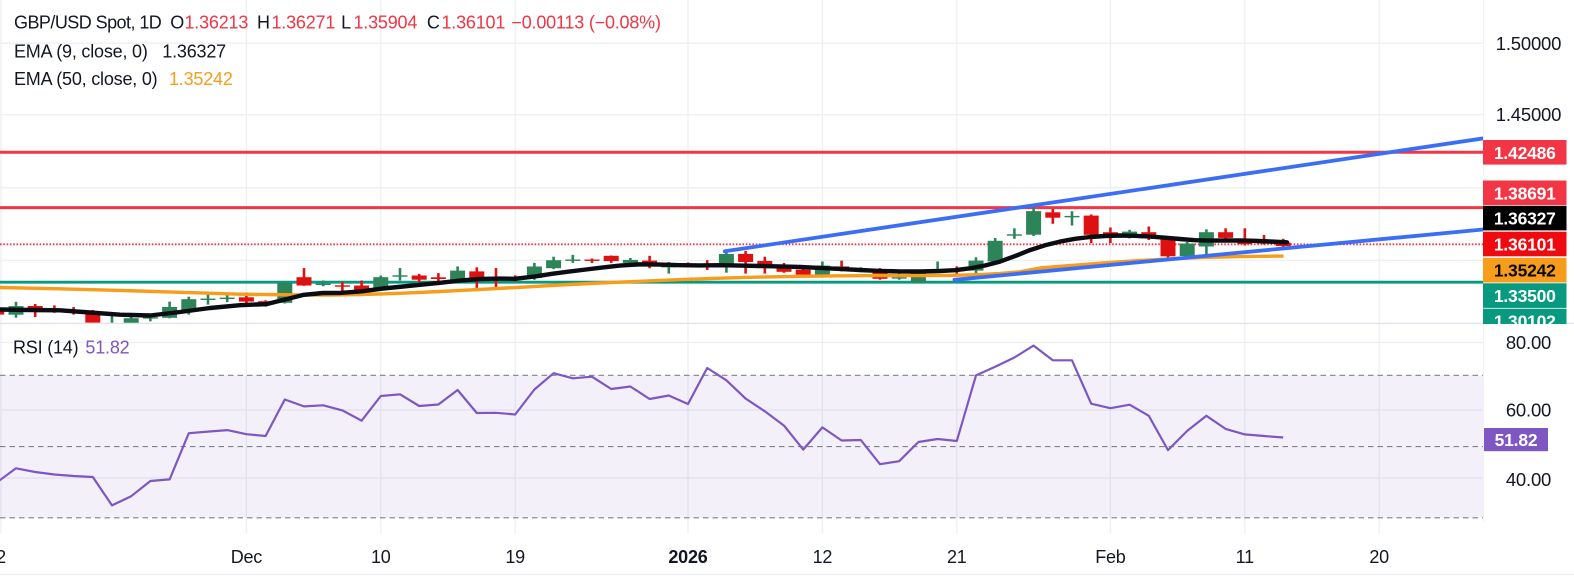  I want to click on svg-text: 2, so click(3, 557).